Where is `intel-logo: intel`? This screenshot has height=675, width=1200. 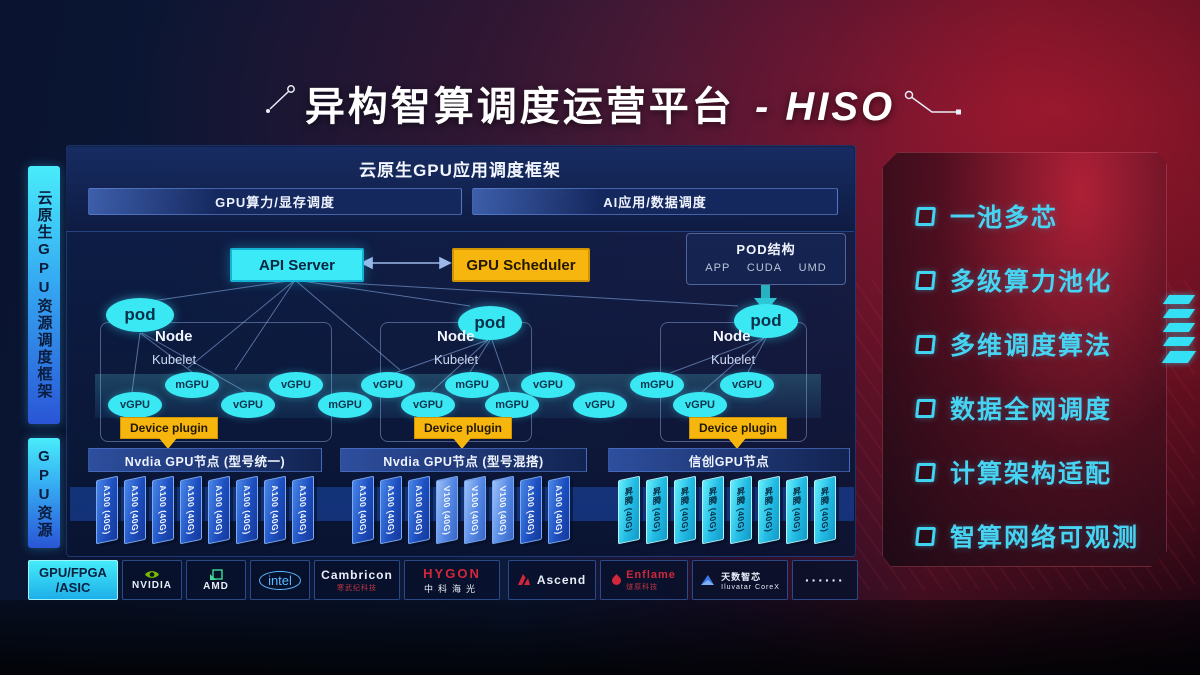
intel-logo: intel is located at coordinates (280, 580).